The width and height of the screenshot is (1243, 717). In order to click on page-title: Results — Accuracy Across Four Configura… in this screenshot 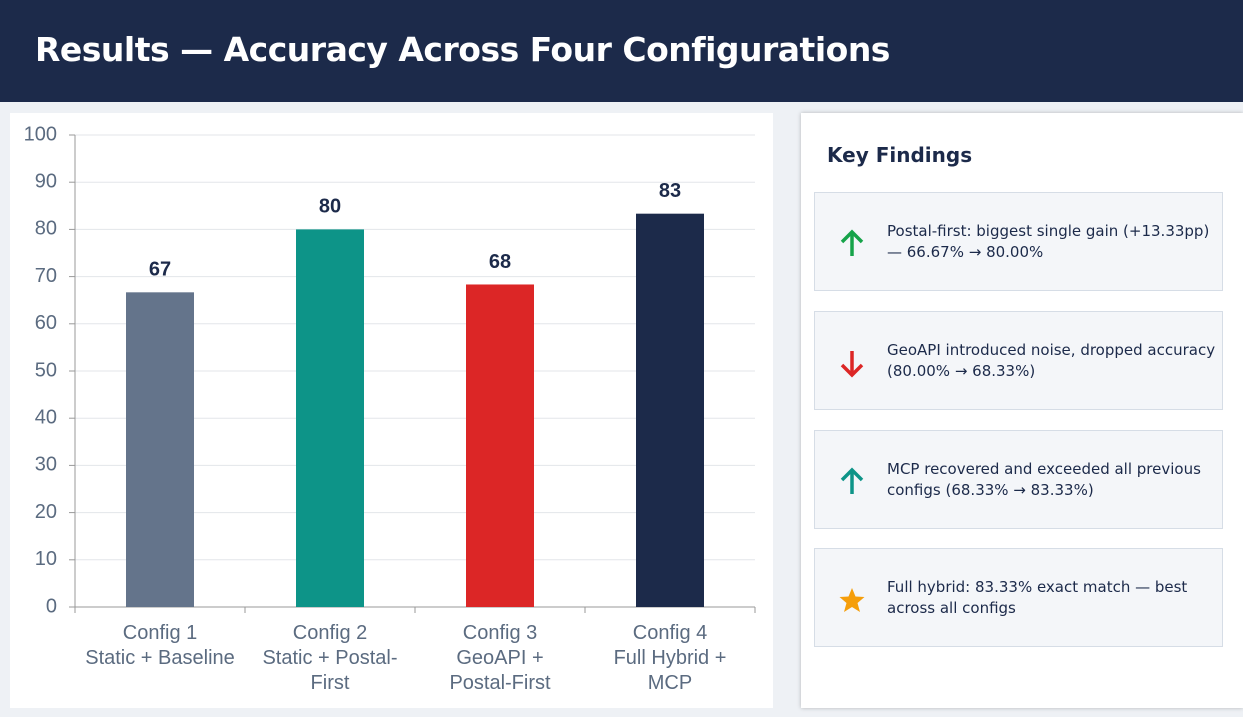, I will do `click(462, 49)`.